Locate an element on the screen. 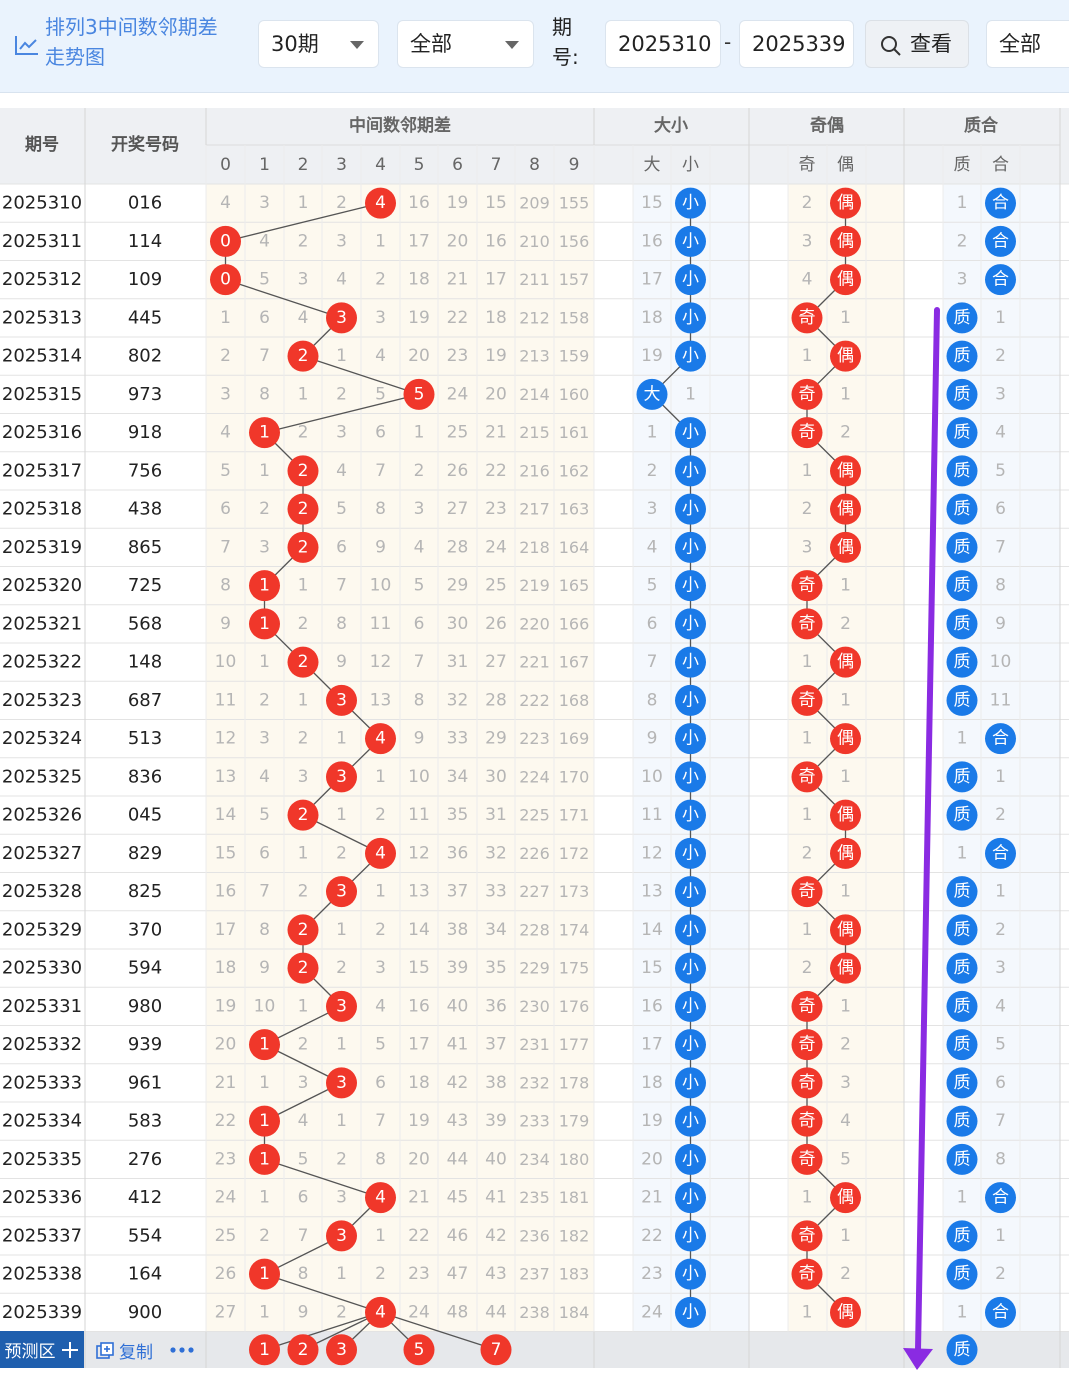  issue-cell: 2025336 is located at coordinates (42, 1197).